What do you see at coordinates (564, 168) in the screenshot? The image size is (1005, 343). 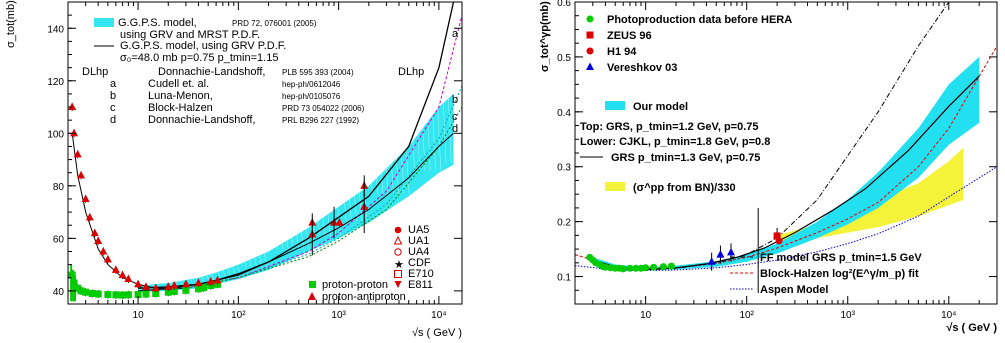 I see `y-tick-label: 0.3` at bounding box center [564, 168].